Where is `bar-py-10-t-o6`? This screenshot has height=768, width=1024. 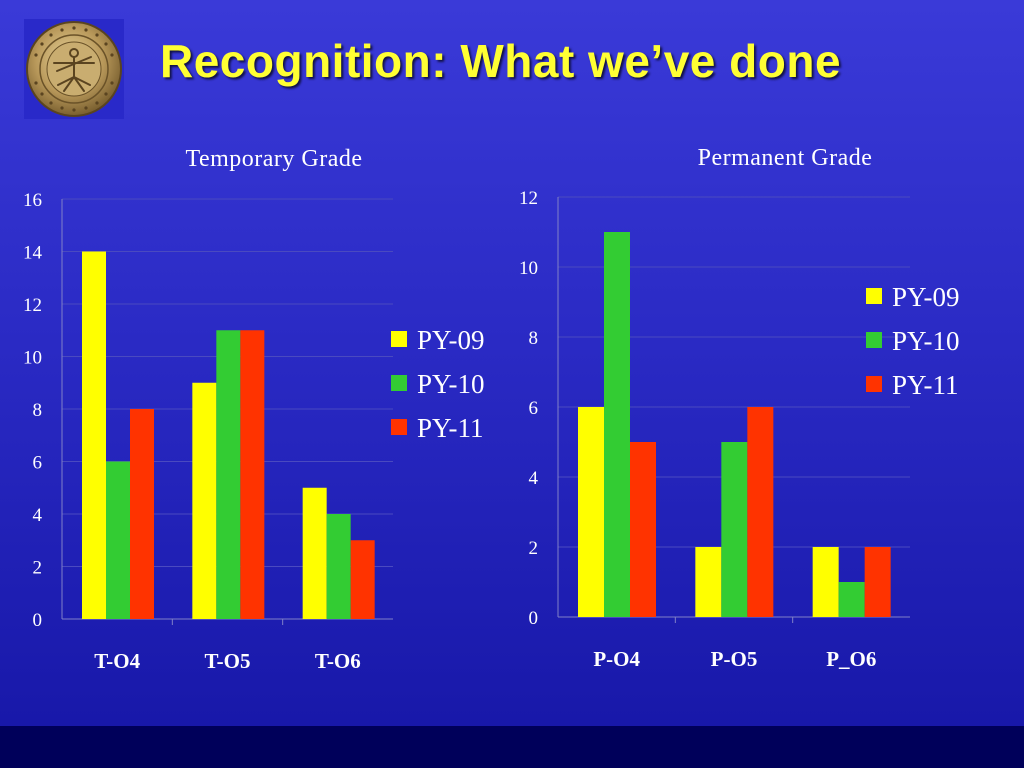 bar-py-10-t-o6 is located at coordinates (338, 566).